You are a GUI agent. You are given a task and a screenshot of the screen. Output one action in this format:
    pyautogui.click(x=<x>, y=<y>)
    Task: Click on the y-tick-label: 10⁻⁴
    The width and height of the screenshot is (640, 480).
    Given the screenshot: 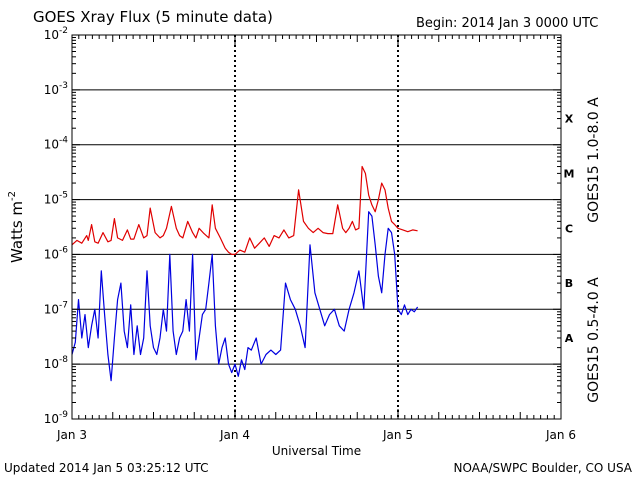 What is the action you would take?
    pyautogui.click(x=56, y=144)
    